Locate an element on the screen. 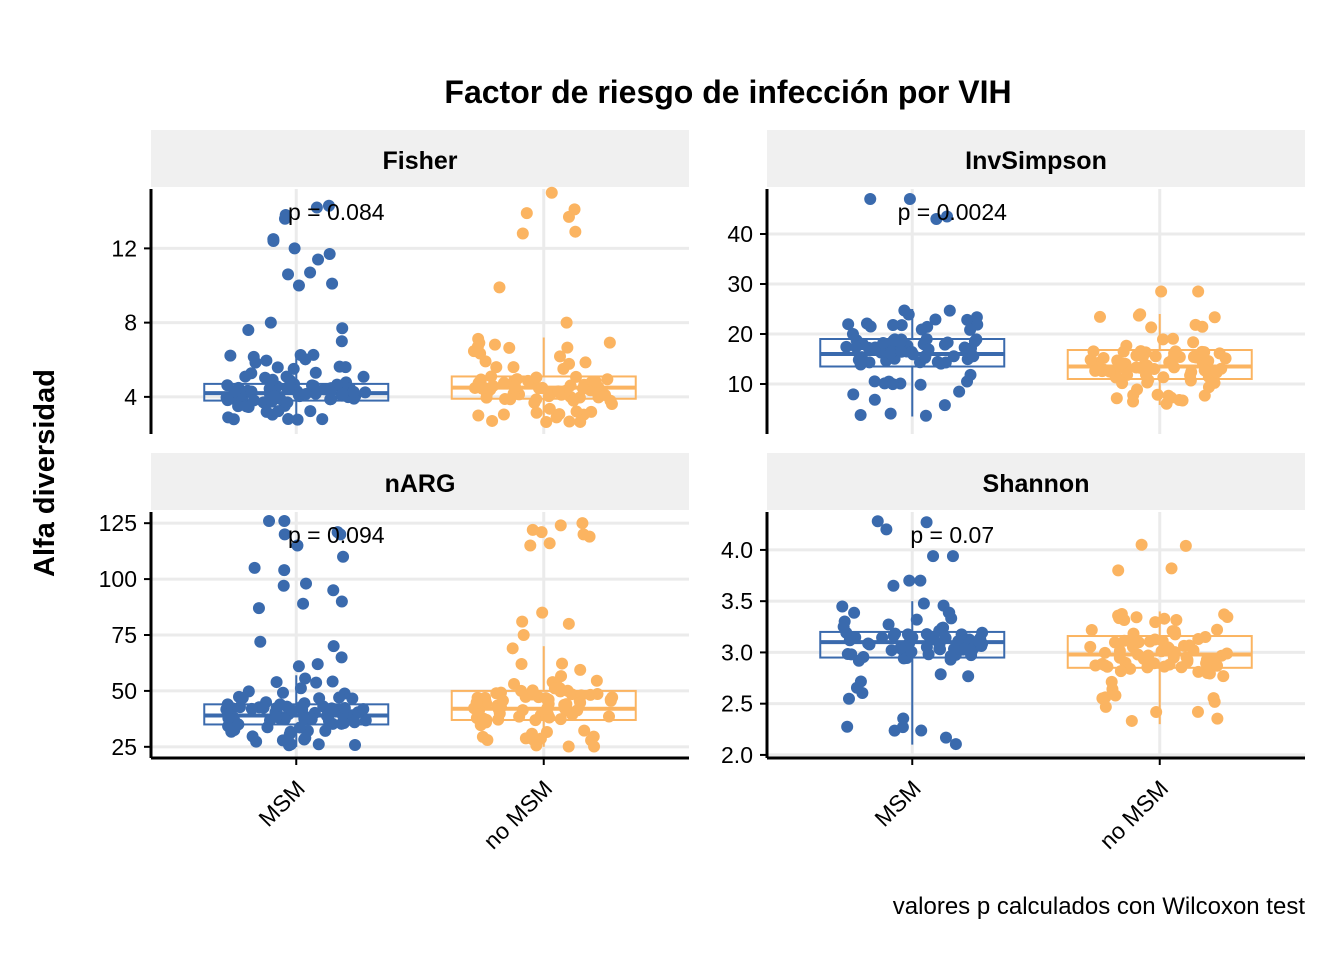  chart-caption: valores p calculados con Wilcoxon test is located at coordinates (1099, 906).